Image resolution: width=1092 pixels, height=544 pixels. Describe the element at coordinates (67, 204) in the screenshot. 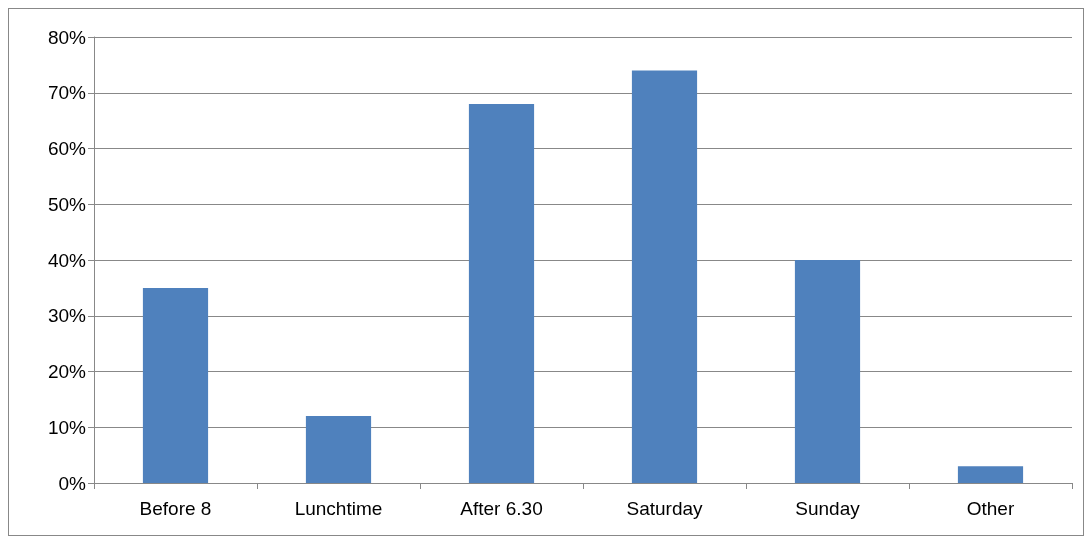

I see `y-tick-label: 50%` at that location.